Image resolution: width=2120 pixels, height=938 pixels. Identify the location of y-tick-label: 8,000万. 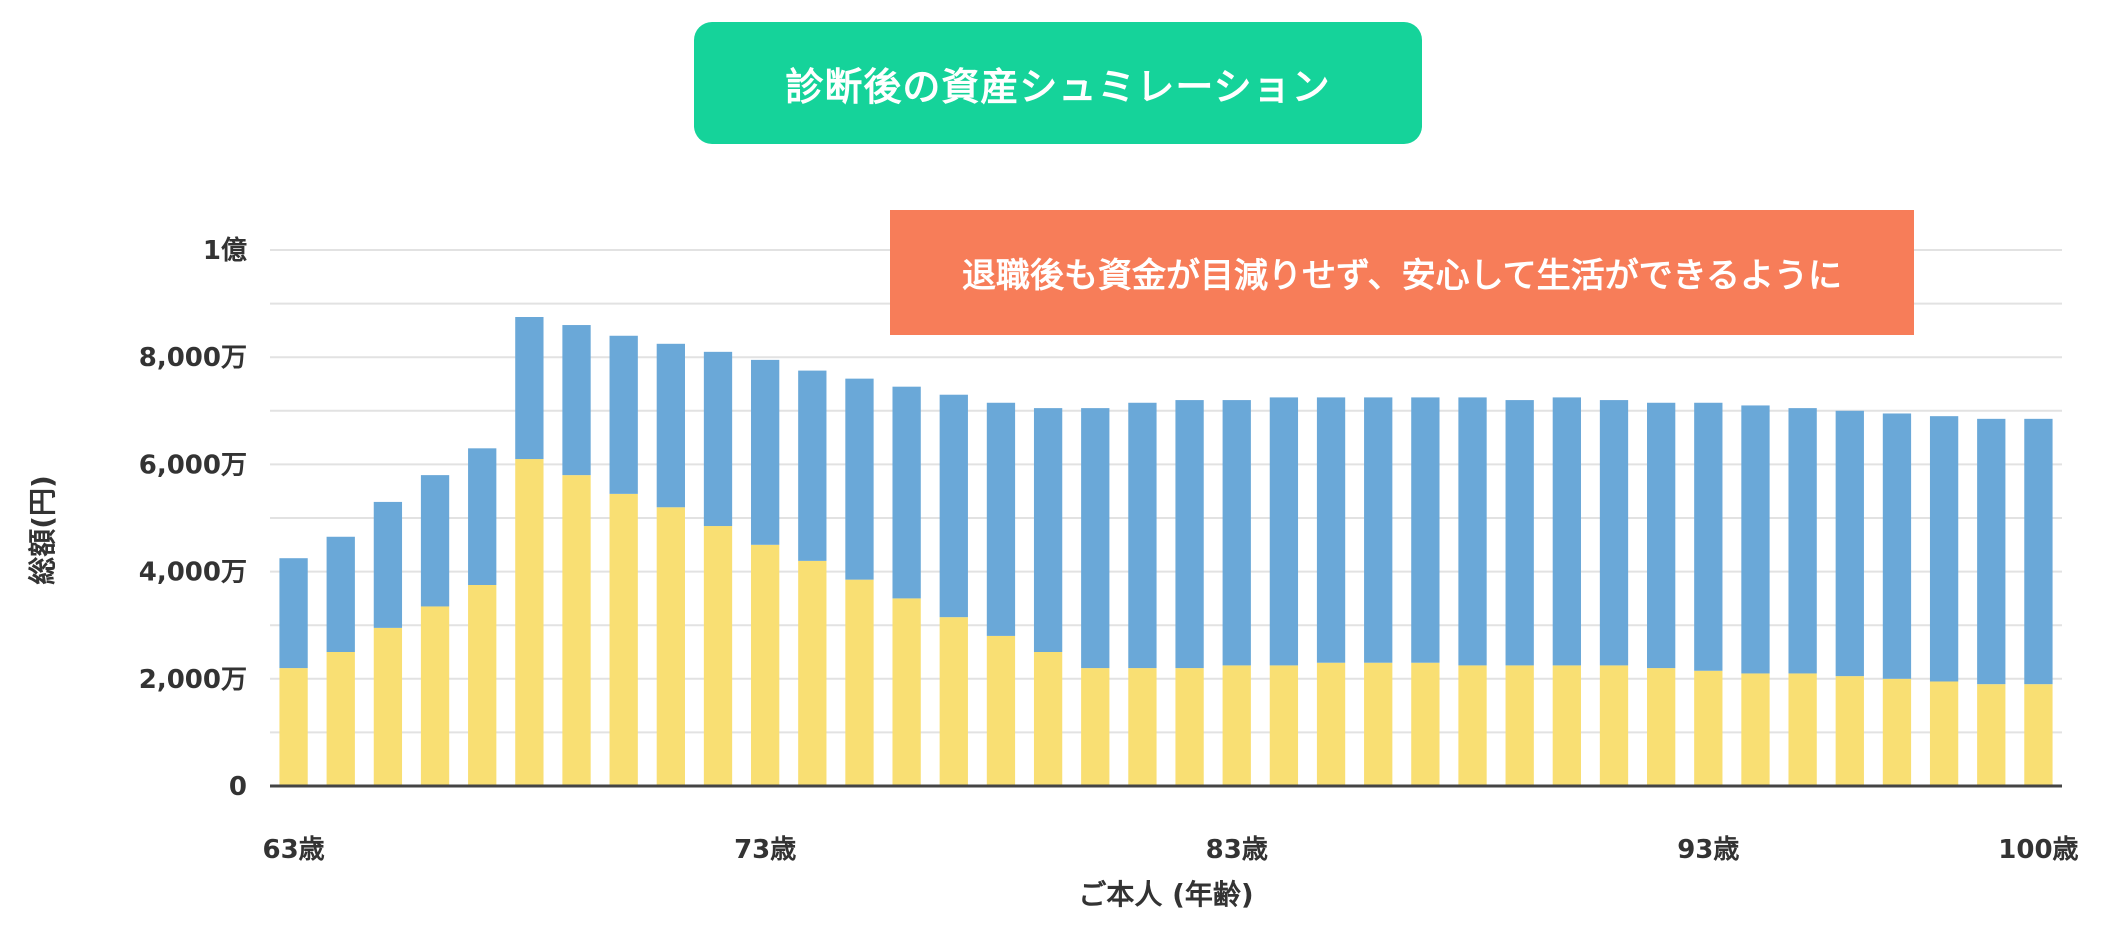
(193, 358).